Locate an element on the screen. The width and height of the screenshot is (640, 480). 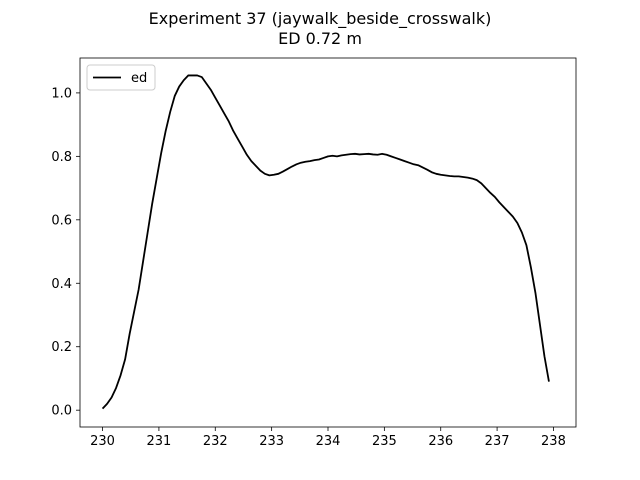
x-tick-label: 237 is located at coordinates (497, 441).